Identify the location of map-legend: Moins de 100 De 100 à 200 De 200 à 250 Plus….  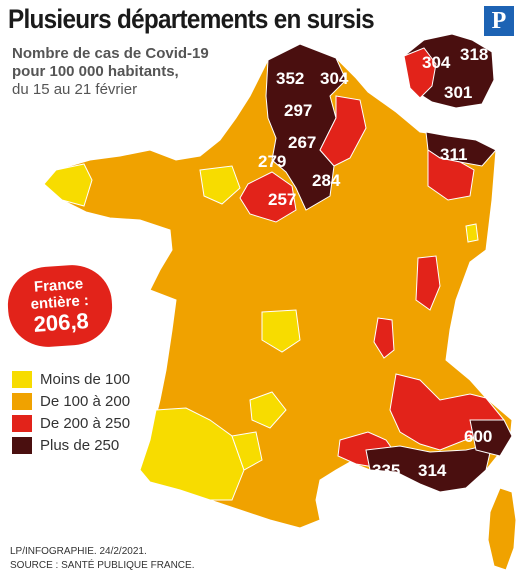
(71, 412).